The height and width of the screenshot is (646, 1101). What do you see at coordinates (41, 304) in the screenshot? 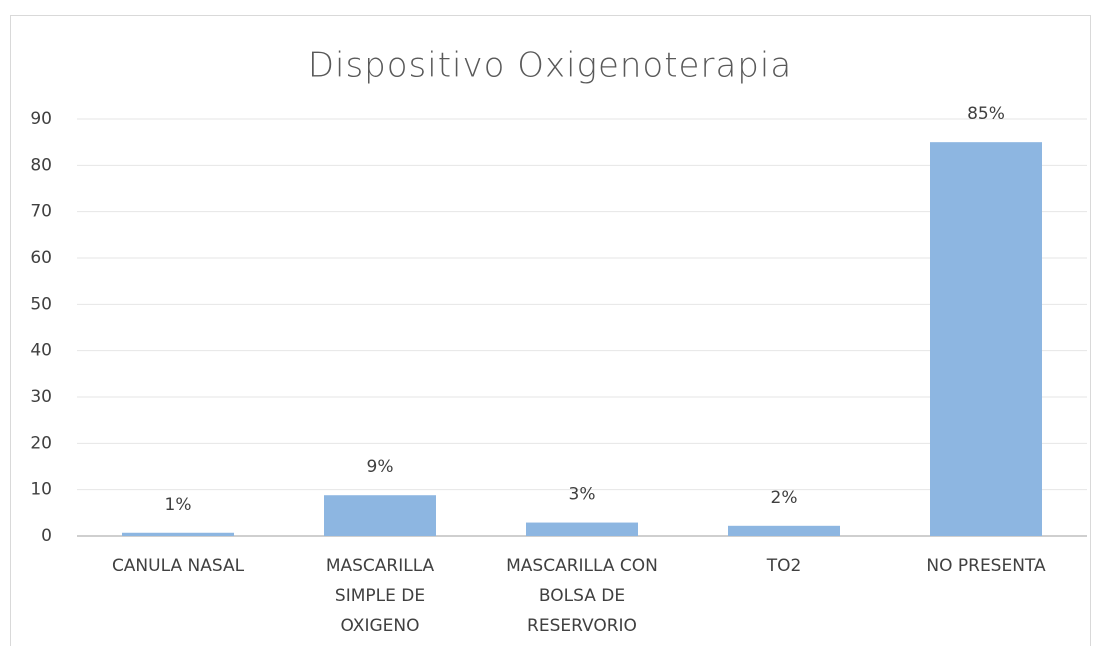
I see `y-tick-label: 50` at bounding box center [41, 304].